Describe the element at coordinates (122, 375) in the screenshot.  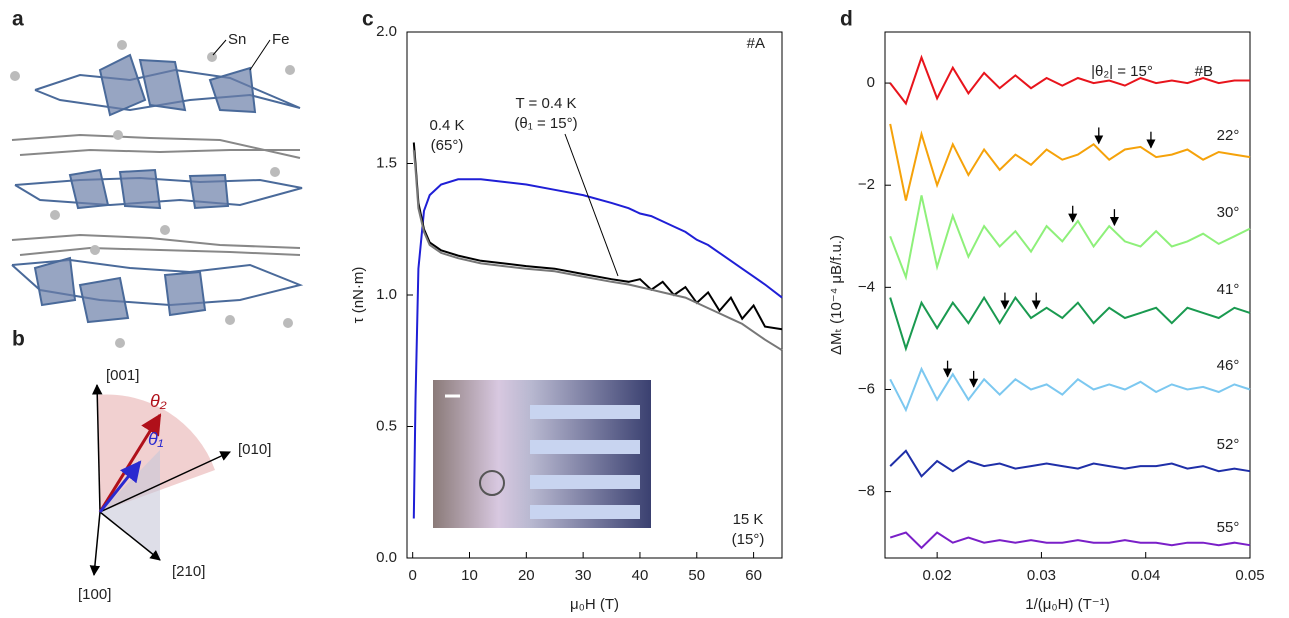
I see `direction-label: [001]` at that location.